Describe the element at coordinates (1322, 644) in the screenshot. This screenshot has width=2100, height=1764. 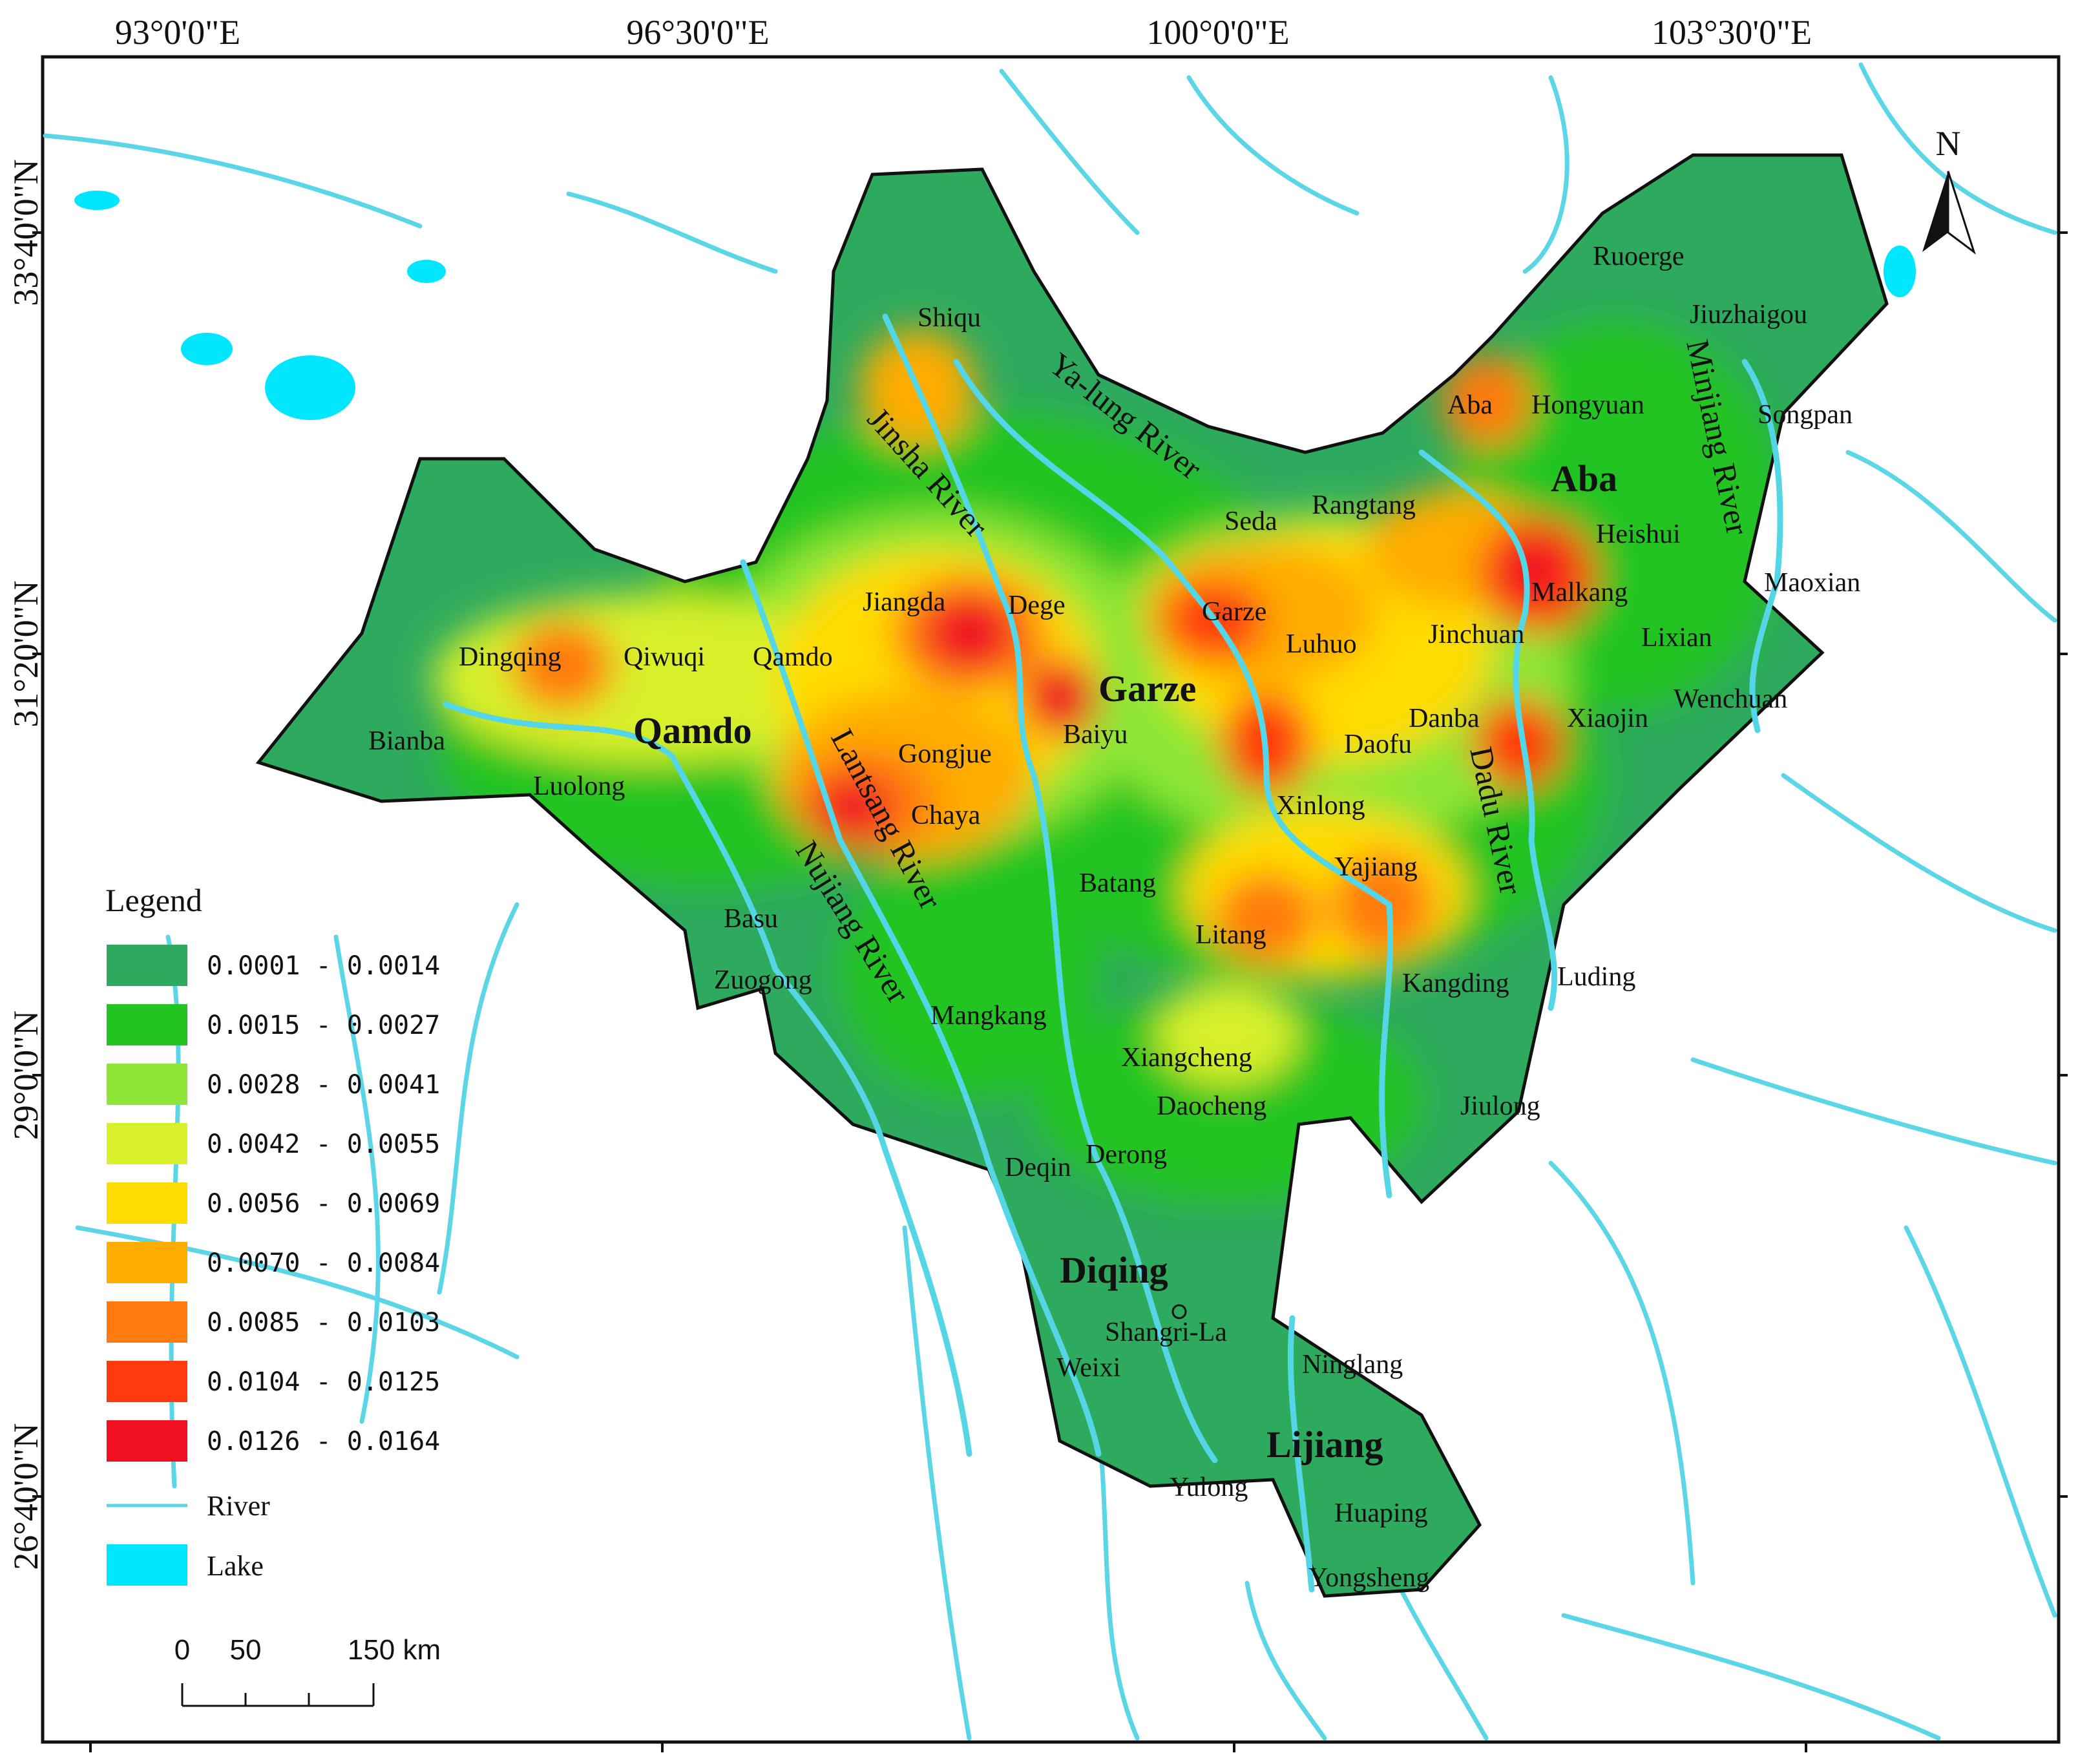
I see `place-label: Luhuo` at that location.